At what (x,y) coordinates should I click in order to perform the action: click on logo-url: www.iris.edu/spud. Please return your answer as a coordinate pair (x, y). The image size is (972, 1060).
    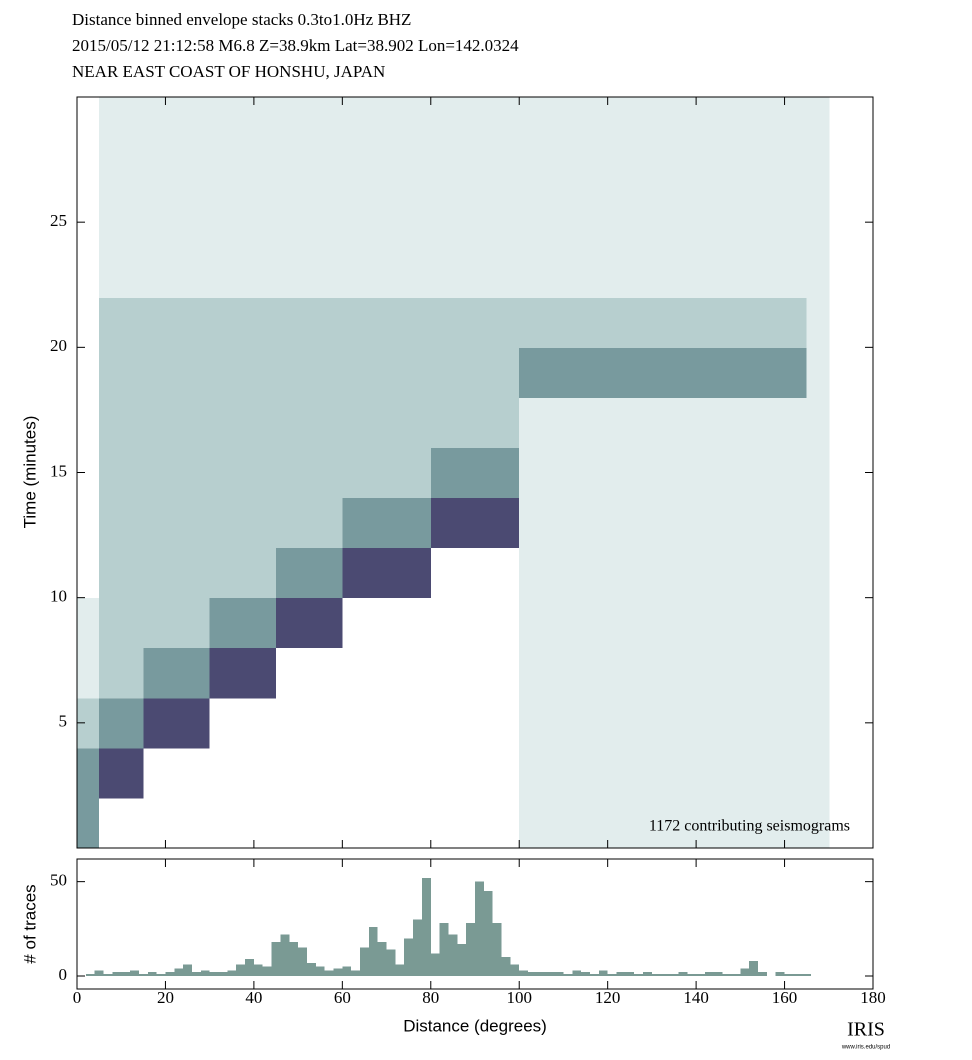
    Looking at the image, I should click on (865, 1048).